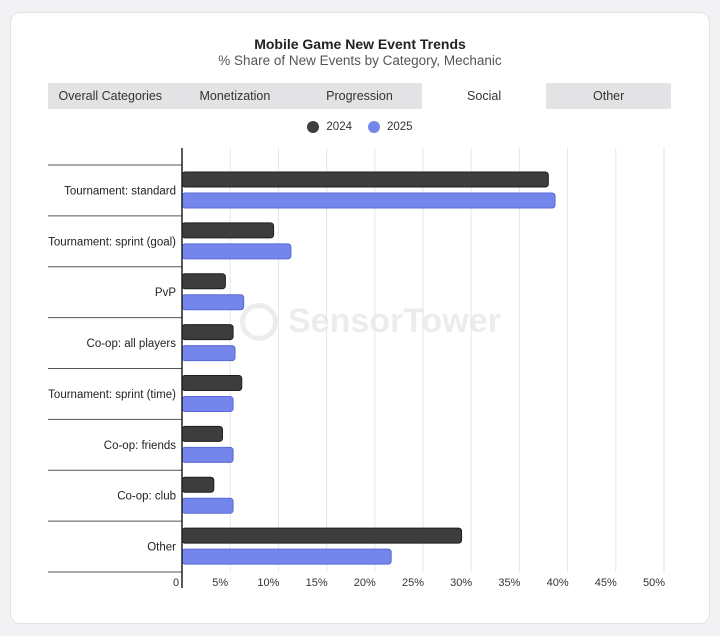 This screenshot has height=636, width=720. I want to click on x-tick-label: 35%, so click(509, 583).